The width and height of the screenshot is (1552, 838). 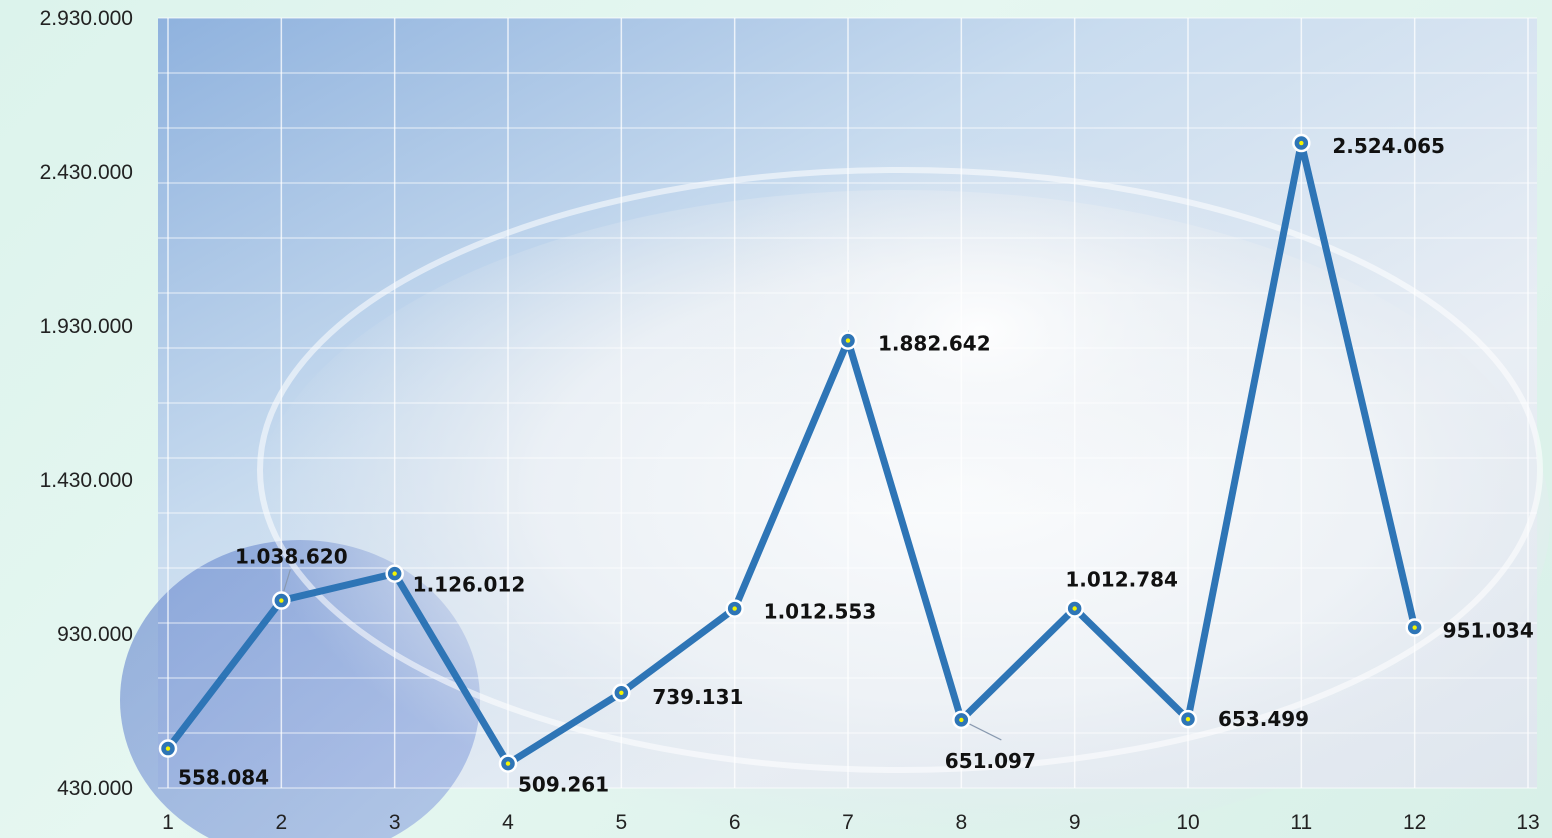 What do you see at coordinates (86, 18) in the screenshot?
I see `y-tick-label: 2.930.000` at bounding box center [86, 18].